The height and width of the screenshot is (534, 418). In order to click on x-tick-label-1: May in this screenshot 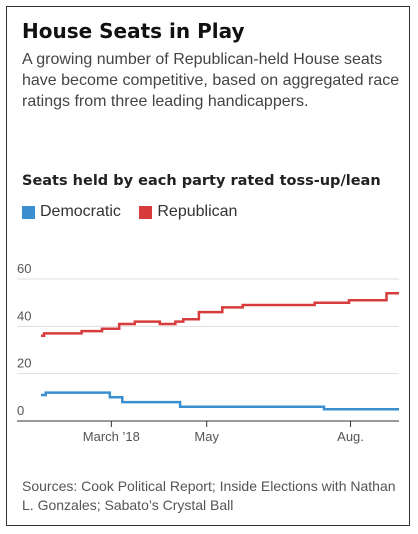, I will do `click(206, 436)`.